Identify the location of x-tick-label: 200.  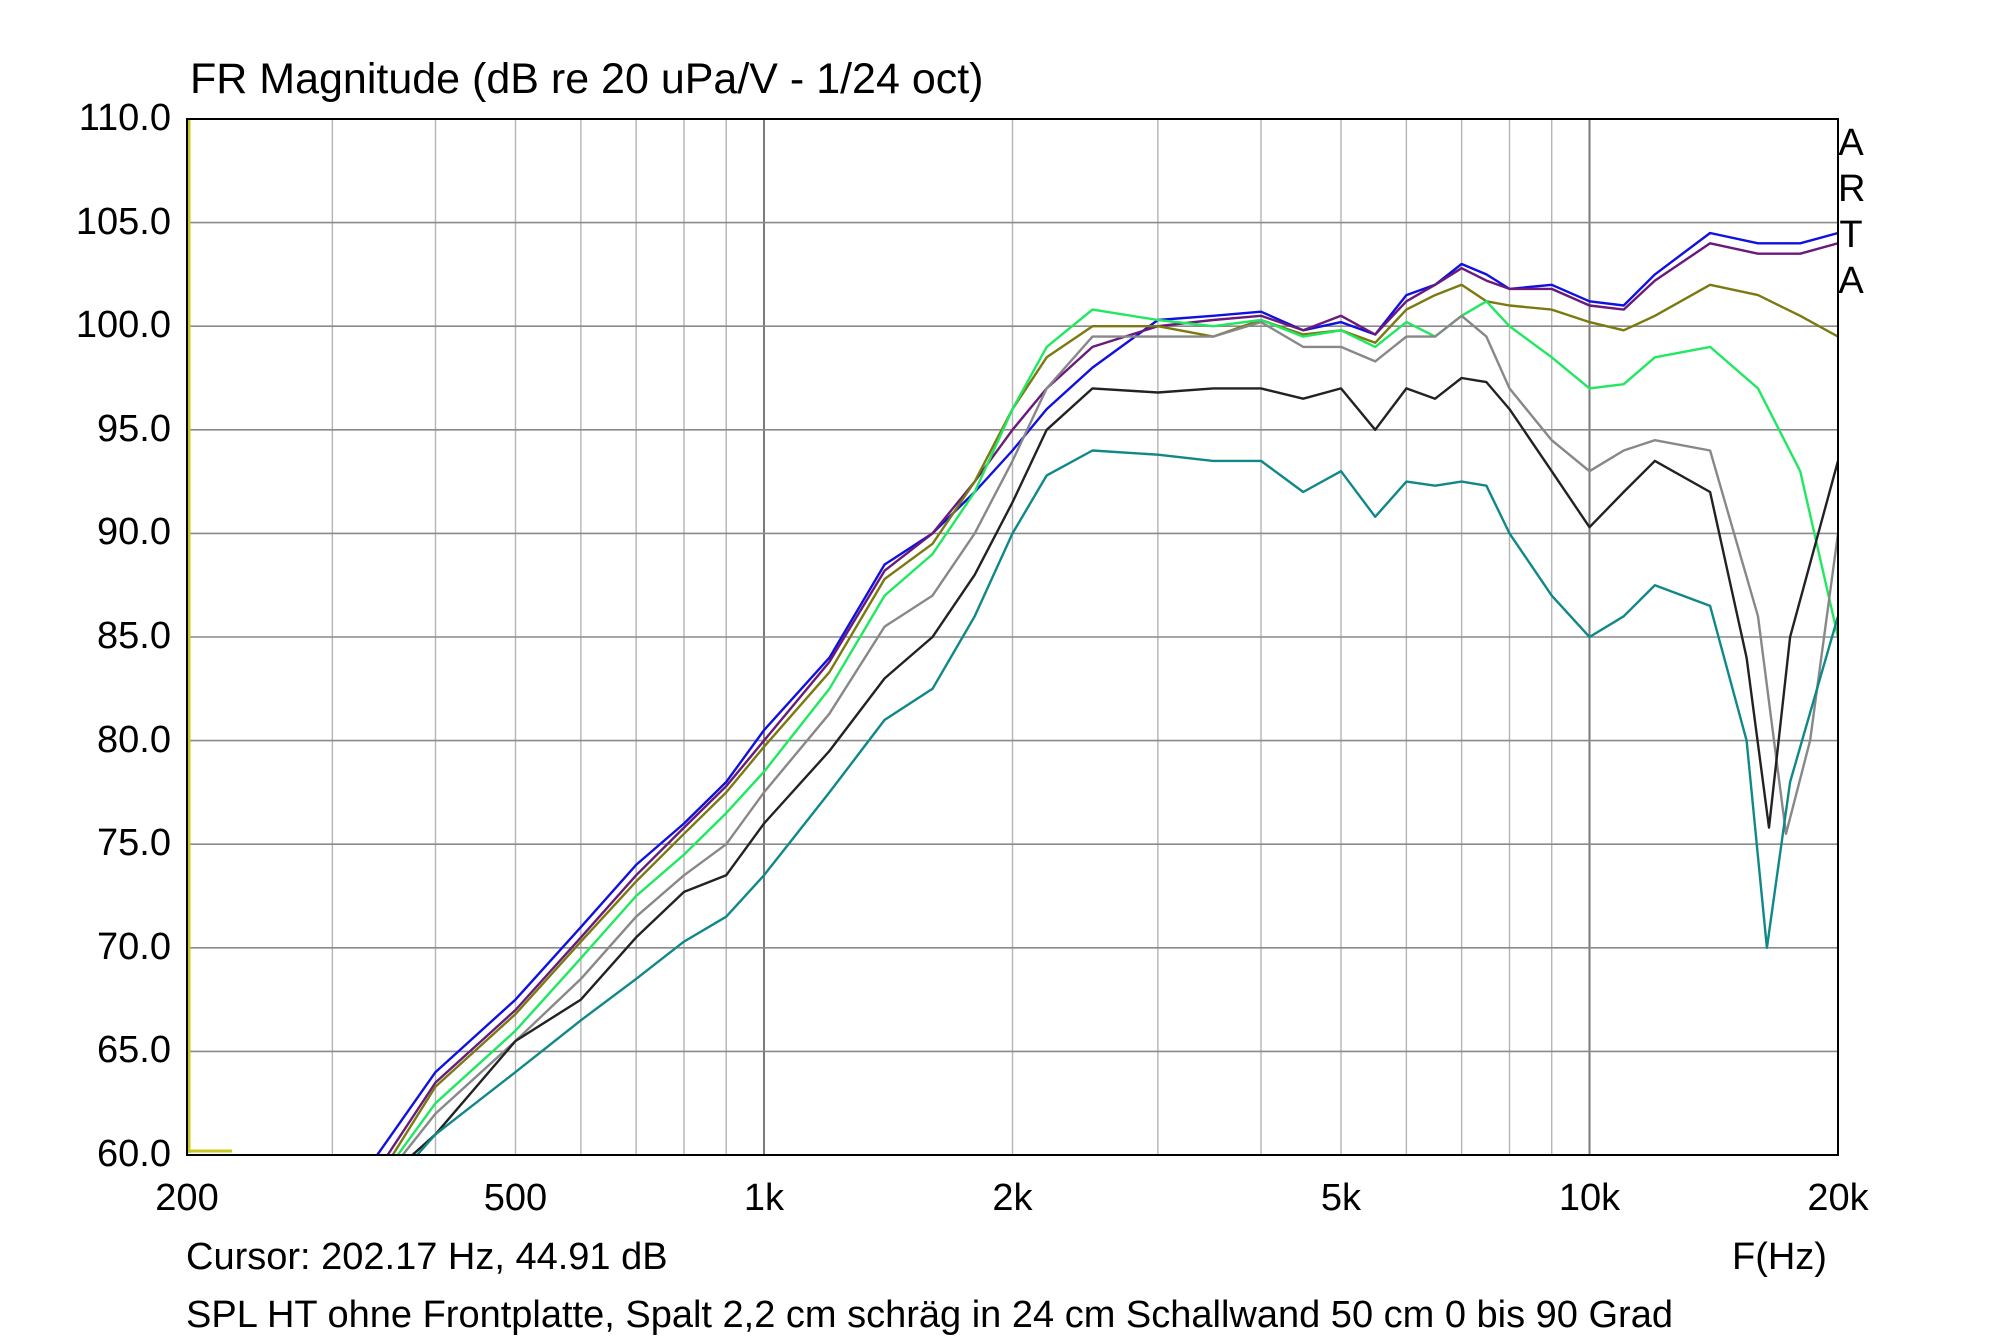
(187, 1198).